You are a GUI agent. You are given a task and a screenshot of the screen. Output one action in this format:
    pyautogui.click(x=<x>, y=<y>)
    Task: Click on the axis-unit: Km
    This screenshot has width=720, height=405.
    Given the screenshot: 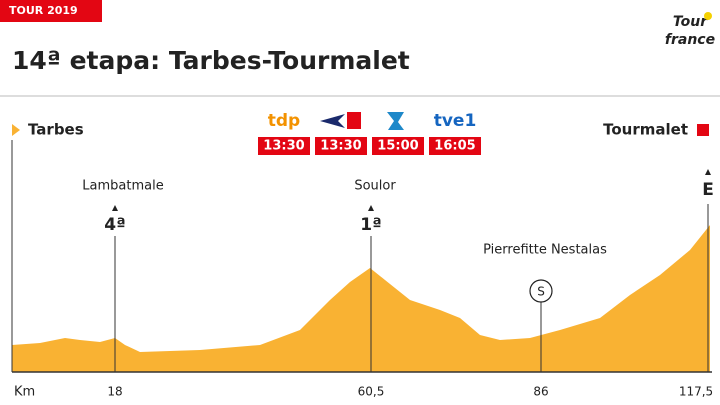 What is the action you would take?
    pyautogui.click(x=24, y=392)
    